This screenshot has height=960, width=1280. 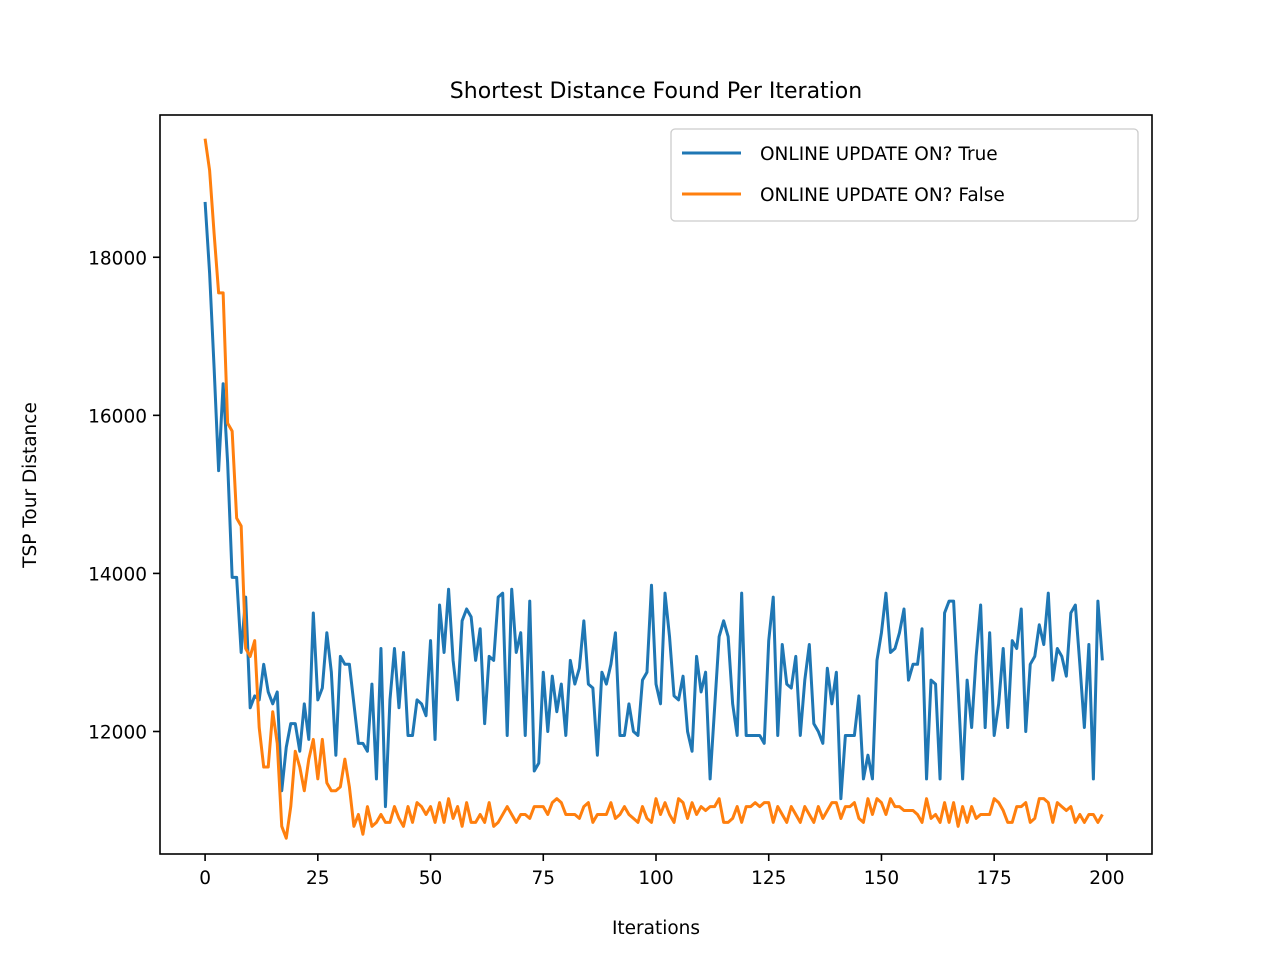 I want to click on y-axis-label: TSP Tour Distance, so click(x=30, y=485).